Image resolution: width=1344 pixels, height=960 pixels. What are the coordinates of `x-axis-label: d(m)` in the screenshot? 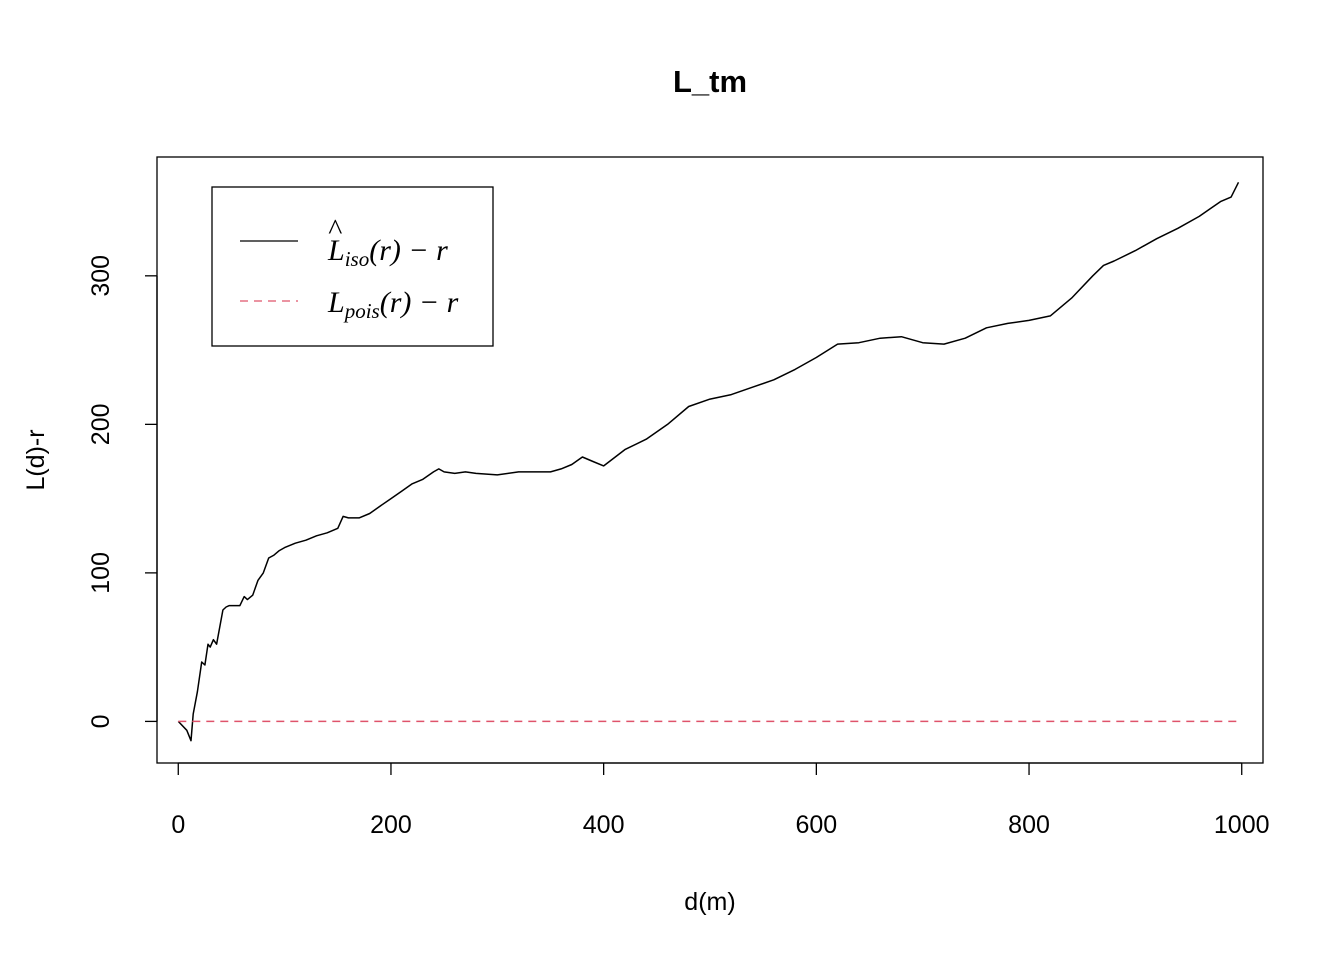 It's located at (709, 902).